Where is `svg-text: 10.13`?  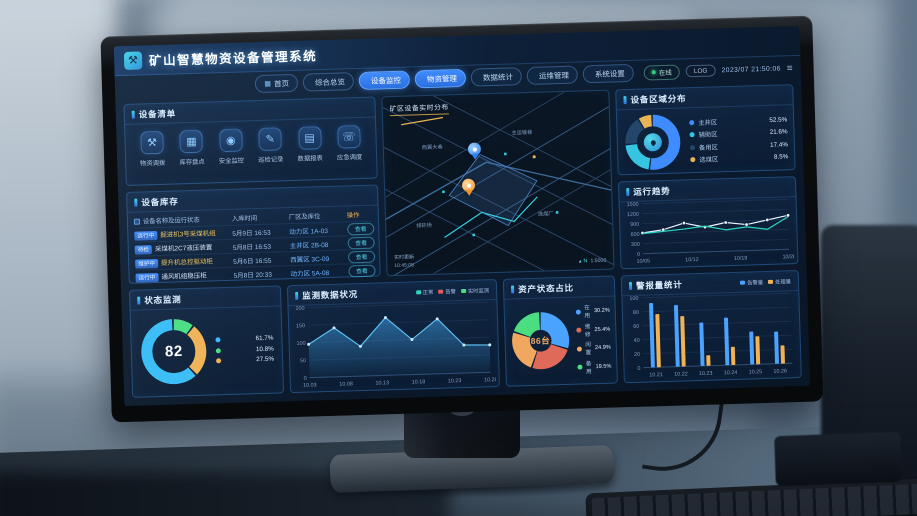 svg-text: 10.13 is located at coordinates (382, 383).